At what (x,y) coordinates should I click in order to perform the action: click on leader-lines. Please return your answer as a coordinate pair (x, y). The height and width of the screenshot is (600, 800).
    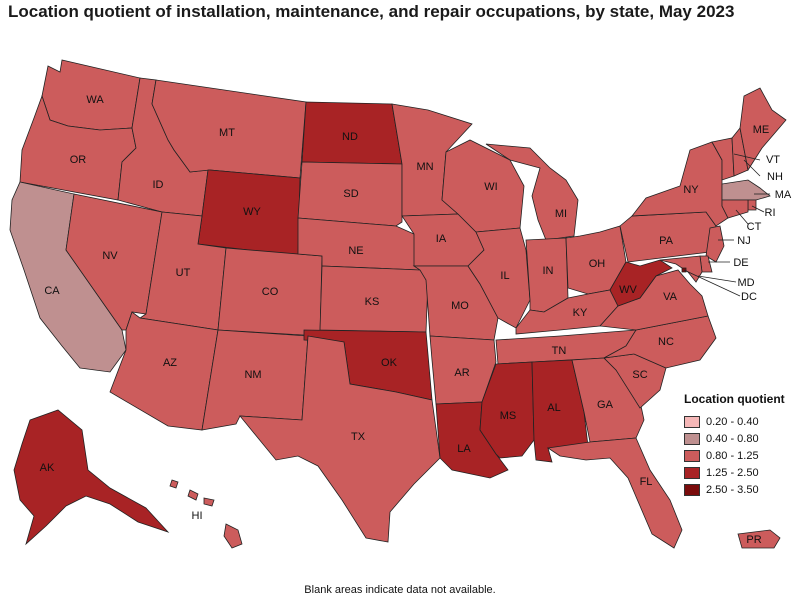
    Looking at the image, I should click on (726, 225).